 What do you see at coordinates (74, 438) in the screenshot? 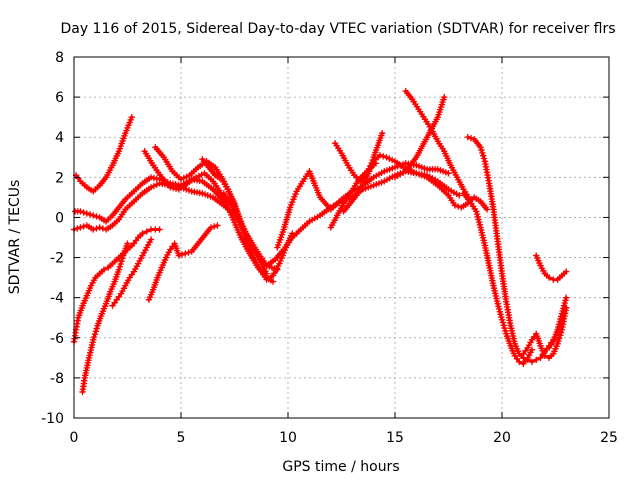
I see `x-tick-label: 0` at bounding box center [74, 438].